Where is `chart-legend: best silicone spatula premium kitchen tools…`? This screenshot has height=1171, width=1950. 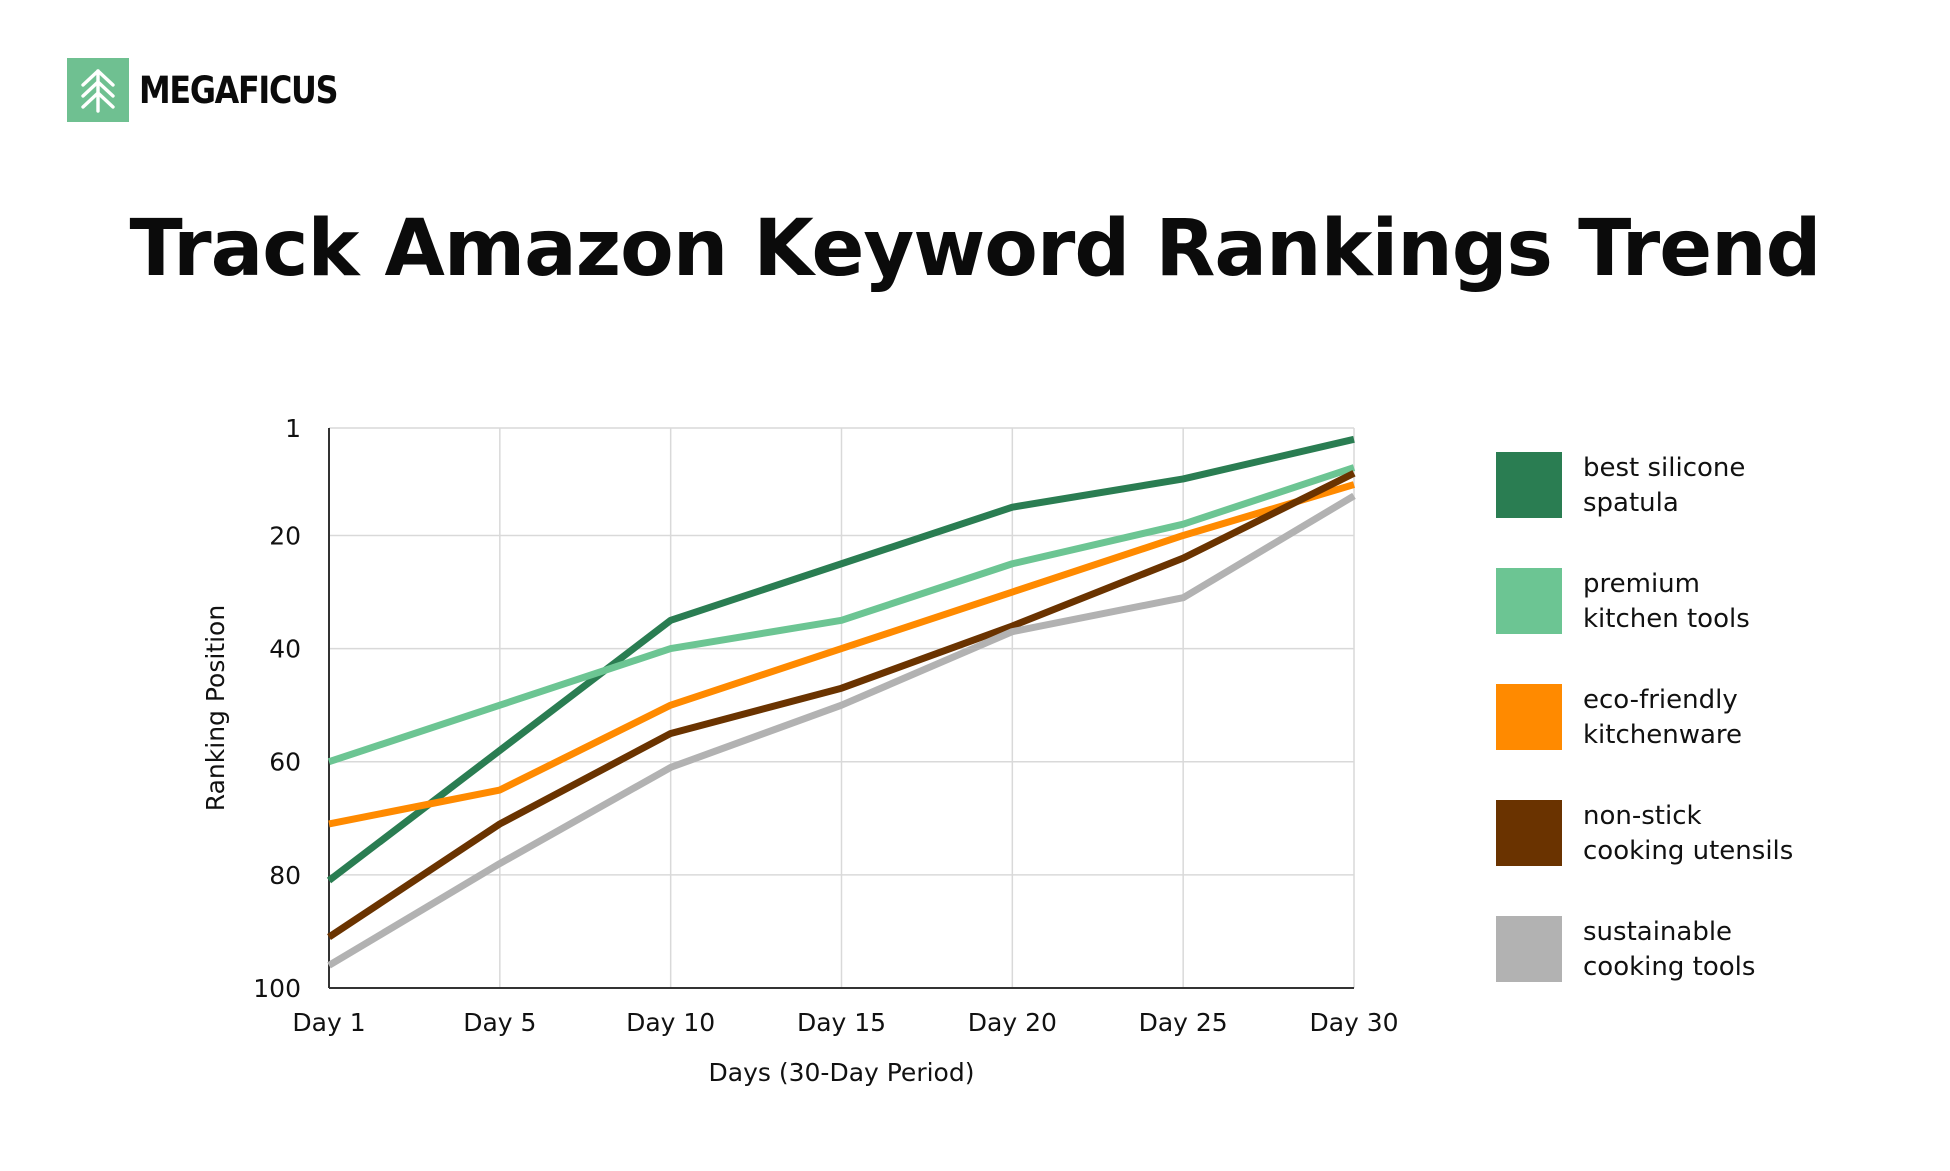 chart-legend: best silicone spatula premium kitchen tools… is located at coordinates (1644, 717).